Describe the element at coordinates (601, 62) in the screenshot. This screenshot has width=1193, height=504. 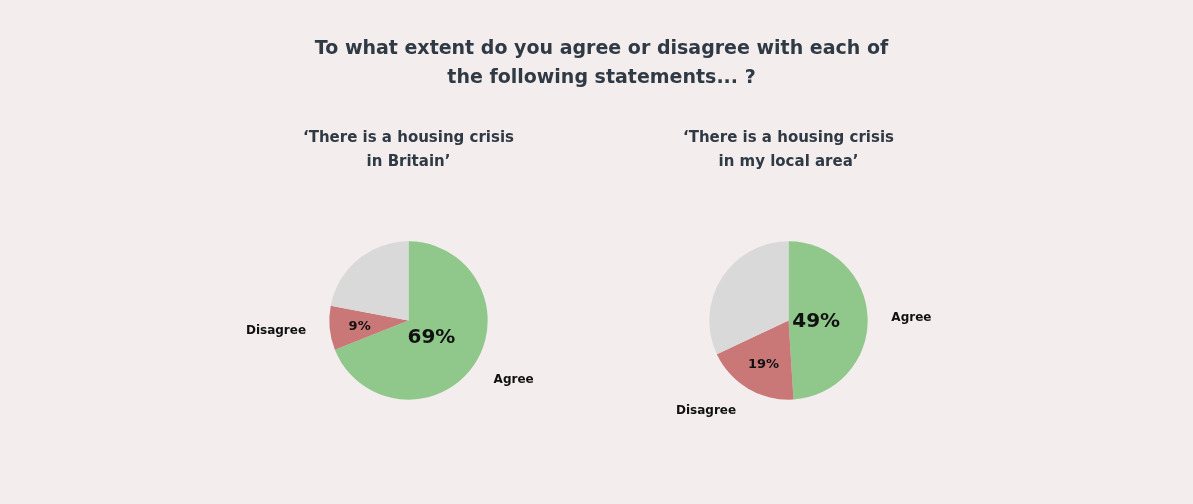
I see `text: To what extent do you agree or disagree with each of the following statements... ?` at that location.